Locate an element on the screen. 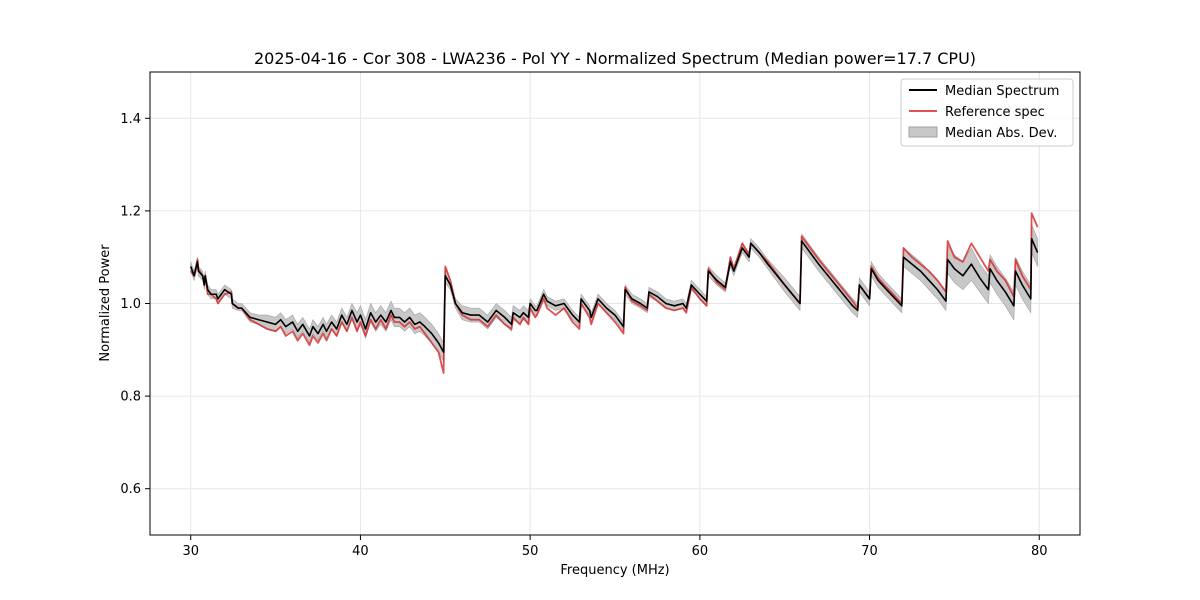 Image resolution: width=1200 pixels, height=600 pixels. y-tick-label: 1.0 is located at coordinates (130, 304).